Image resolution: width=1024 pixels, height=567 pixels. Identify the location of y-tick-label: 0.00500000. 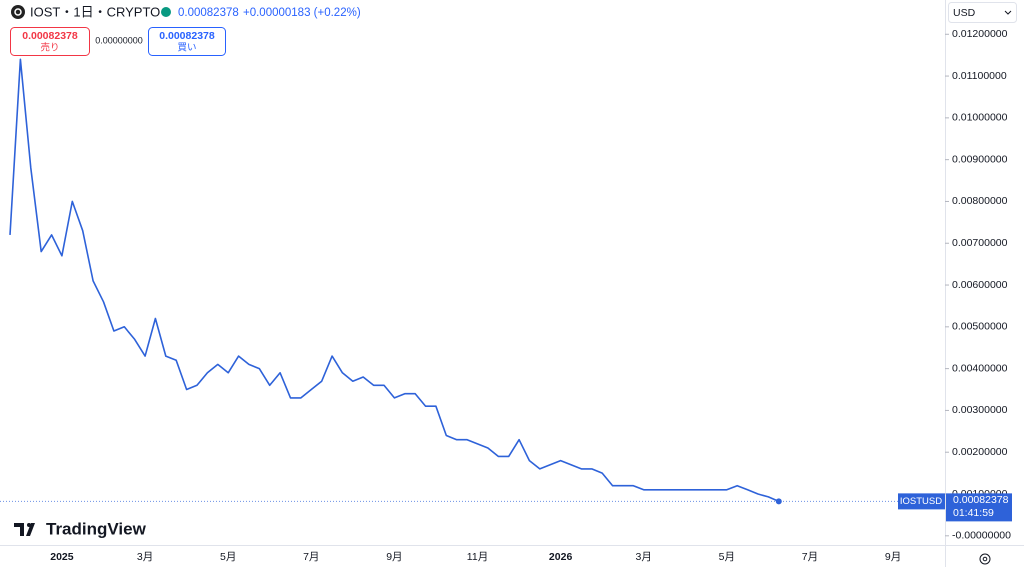
(980, 327).